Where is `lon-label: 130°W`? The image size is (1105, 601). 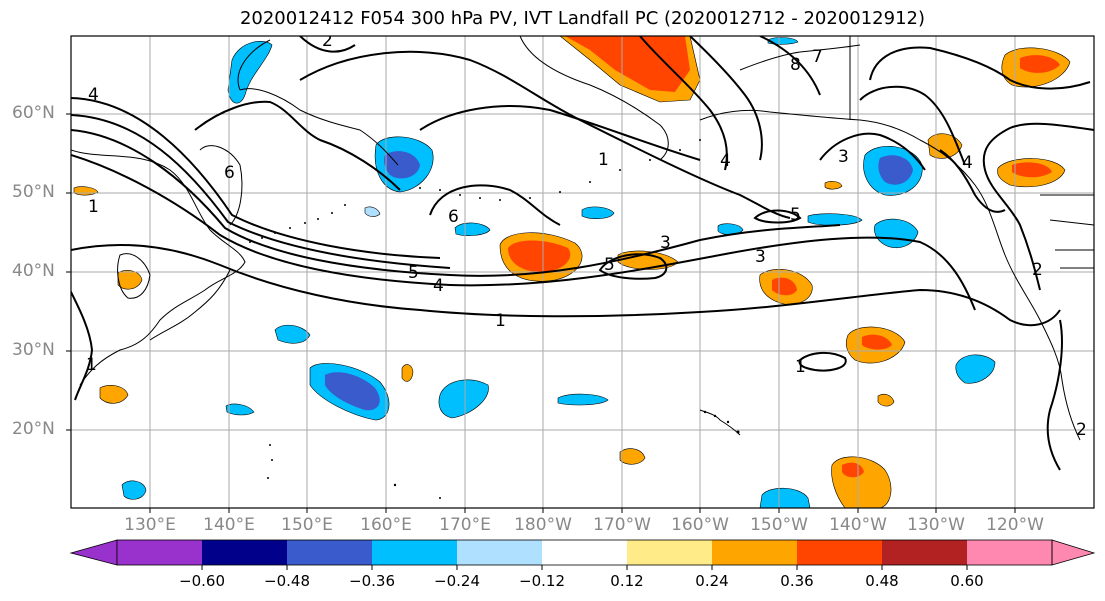
lon-label: 130°W is located at coordinates (936, 525).